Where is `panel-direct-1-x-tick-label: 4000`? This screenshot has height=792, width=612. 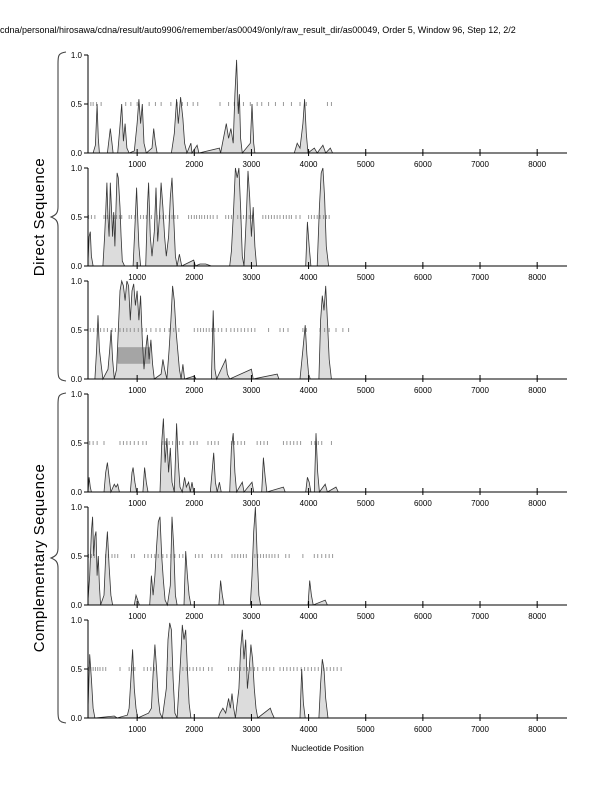 panel-direct-1-x-tick-label: 4000 is located at coordinates (309, 164).